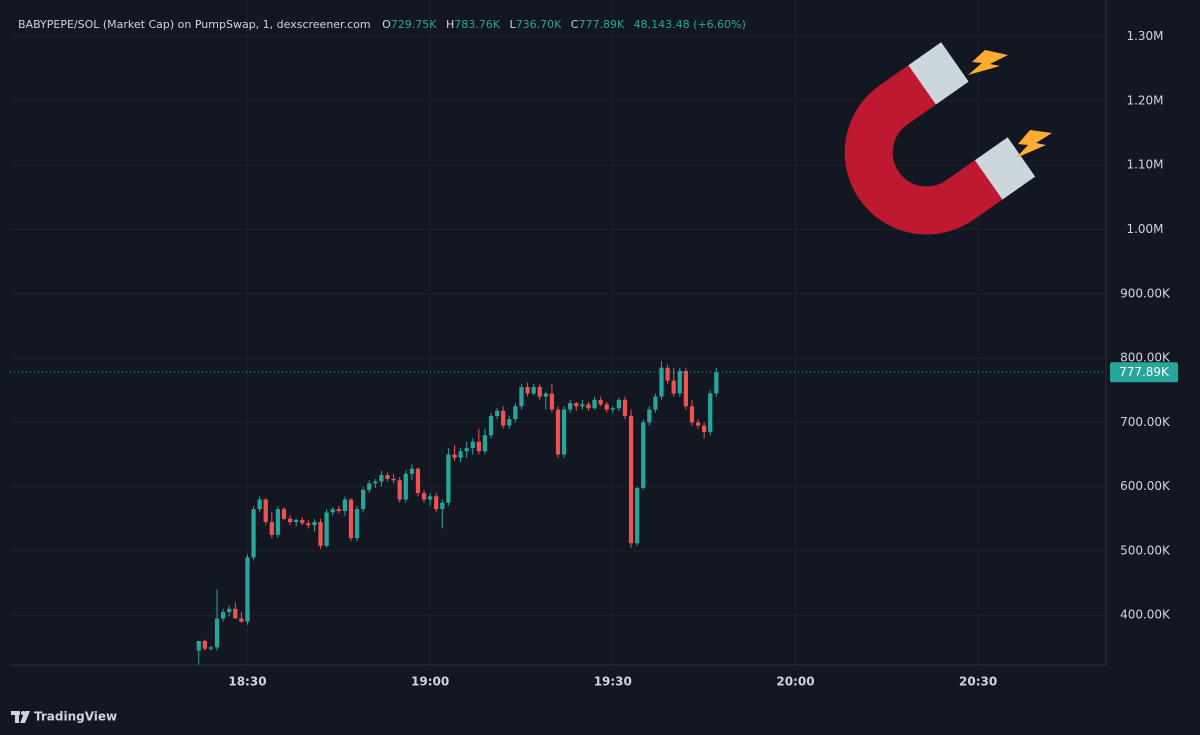 The width and height of the screenshot is (1200, 735). I want to click on y-tick-label: 500.00K, so click(1145, 550).